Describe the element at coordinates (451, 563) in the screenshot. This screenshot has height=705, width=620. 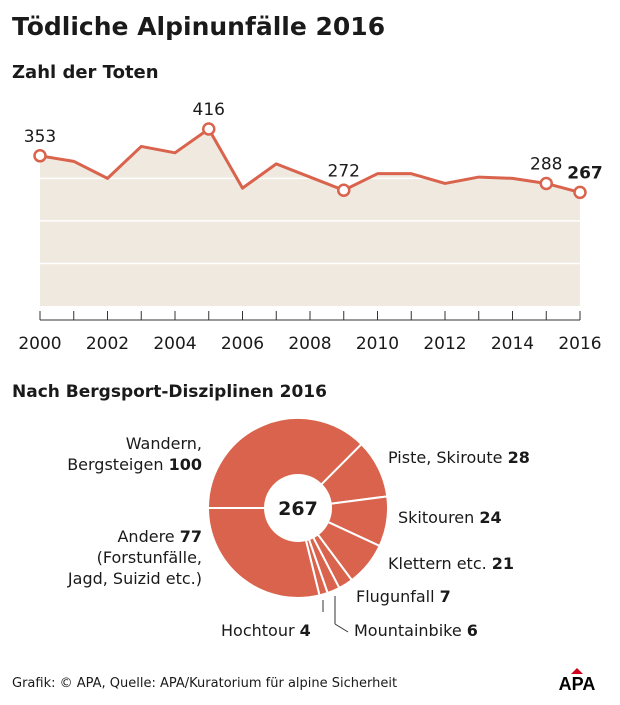
I see `label-klettern: Klettern etc. 21` at that location.